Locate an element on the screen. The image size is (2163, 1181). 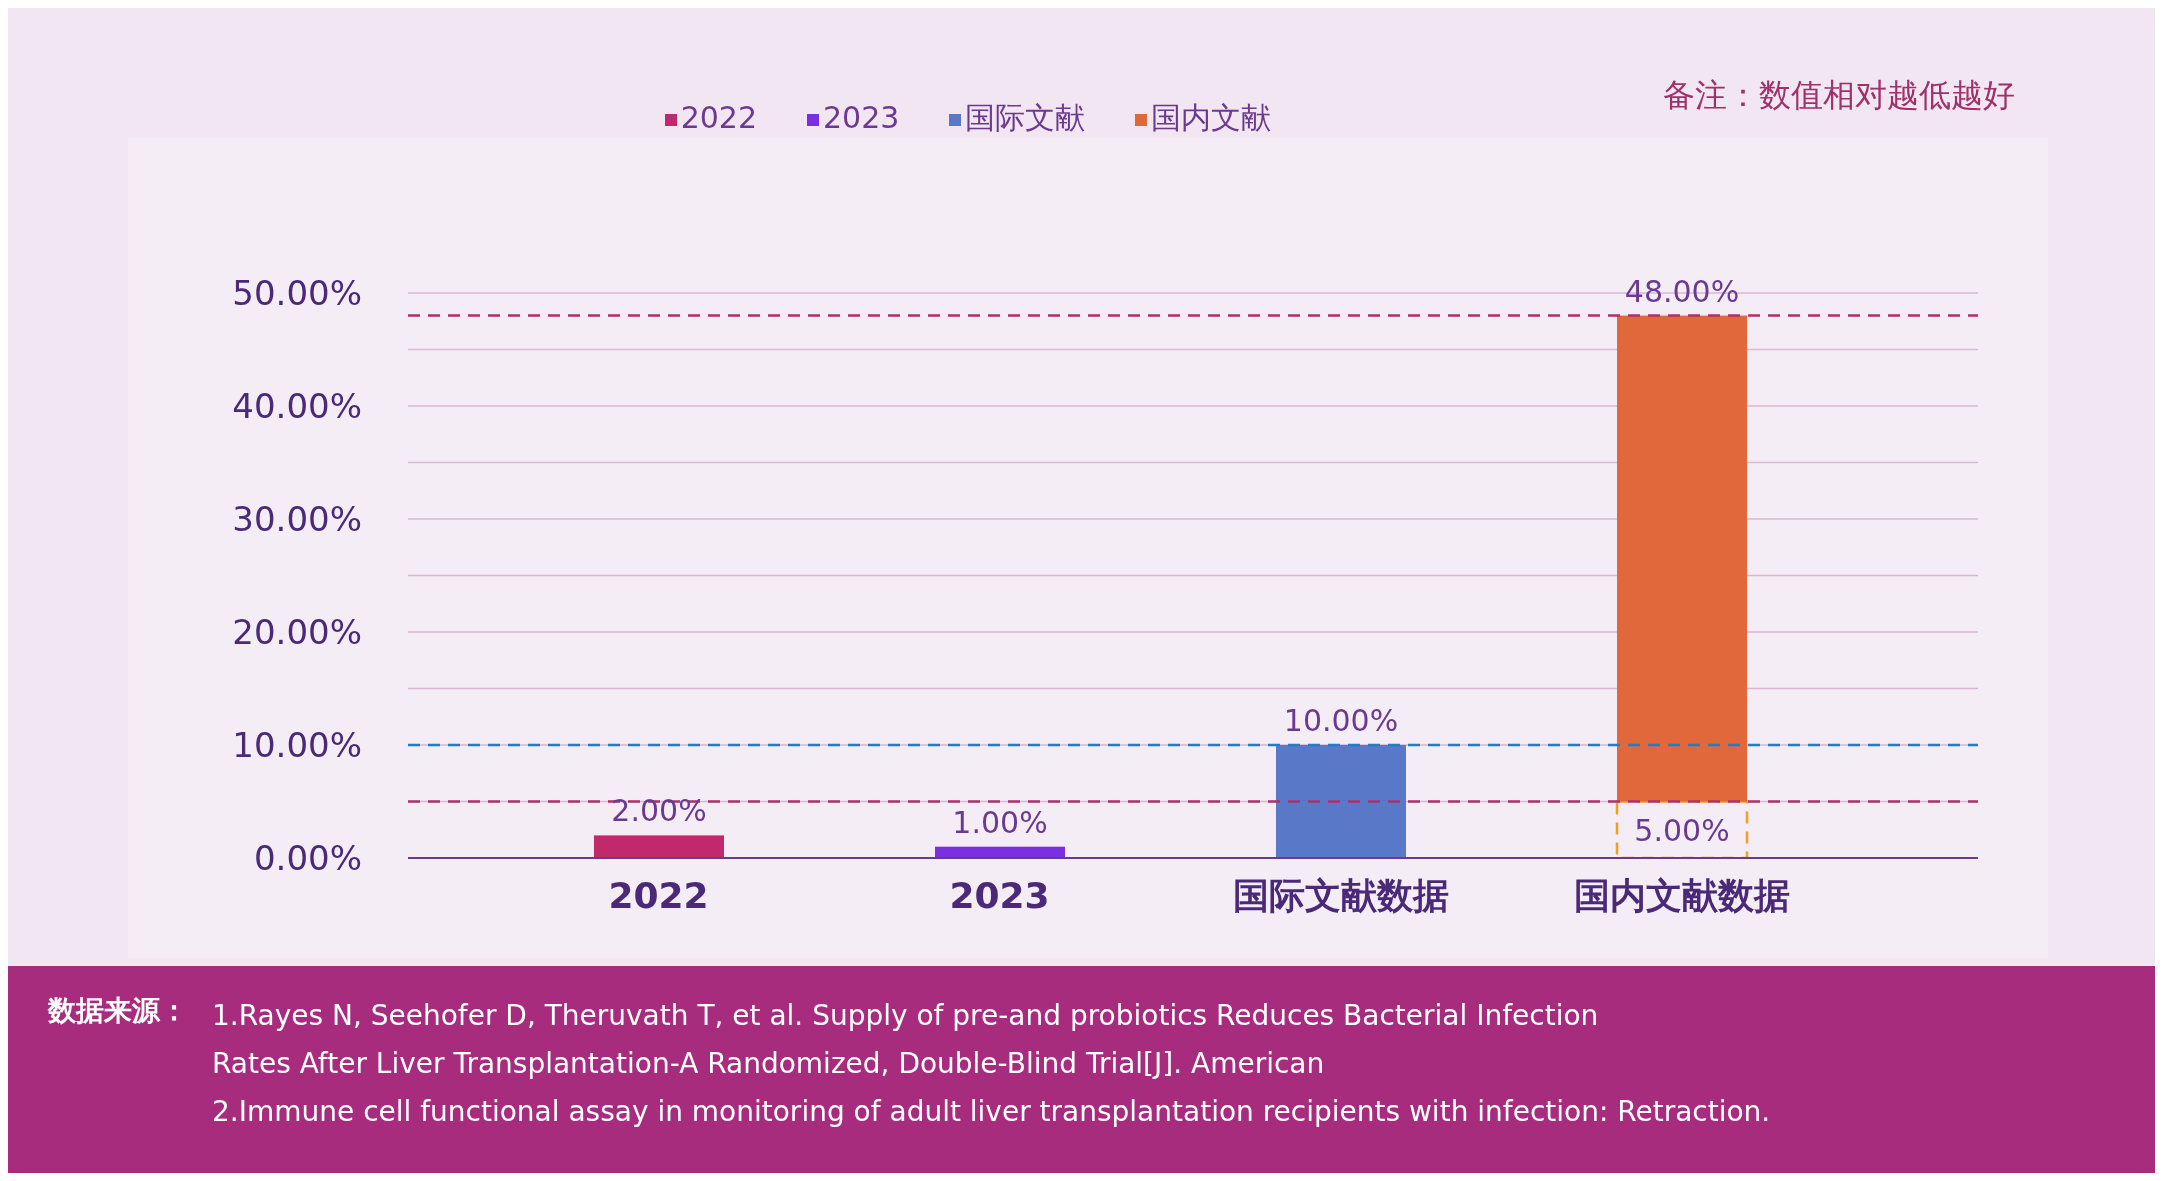
x-tick-label: 国内文献数据 is located at coordinates (1681, 895).